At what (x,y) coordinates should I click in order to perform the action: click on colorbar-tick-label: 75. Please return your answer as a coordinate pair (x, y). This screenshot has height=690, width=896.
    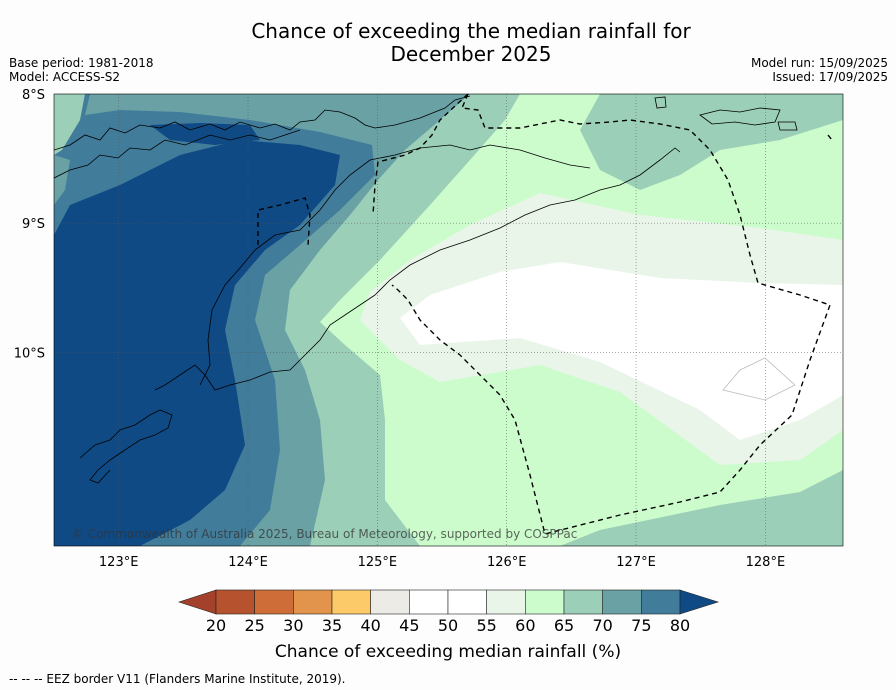
    Looking at the image, I should click on (641, 625).